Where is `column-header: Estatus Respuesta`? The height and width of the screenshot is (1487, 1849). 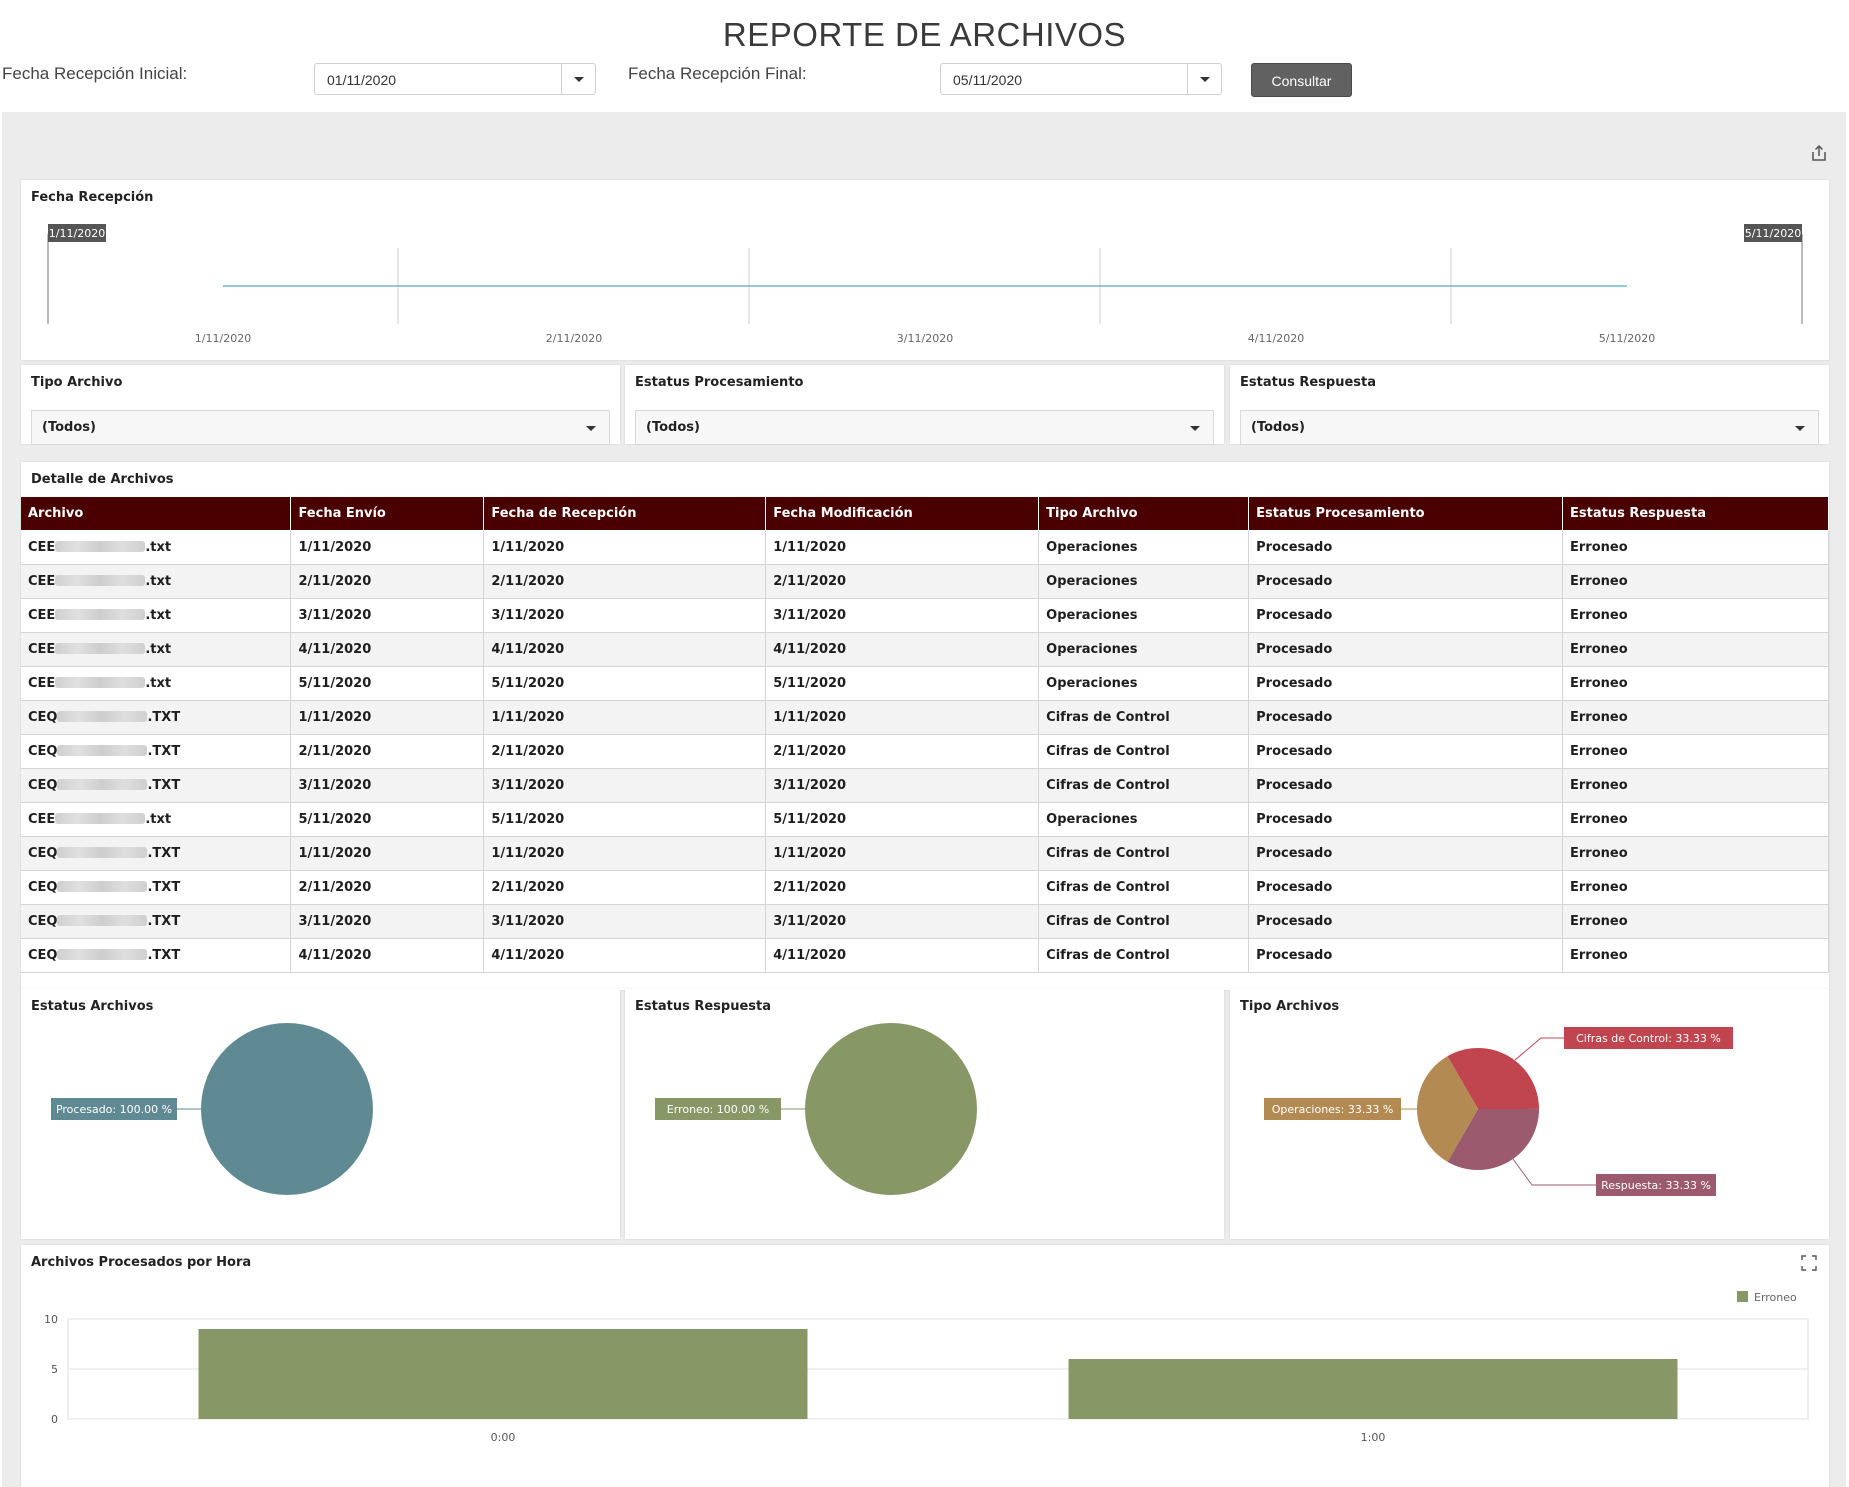
column-header: Estatus Respuesta is located at coordinates (1695, 514).